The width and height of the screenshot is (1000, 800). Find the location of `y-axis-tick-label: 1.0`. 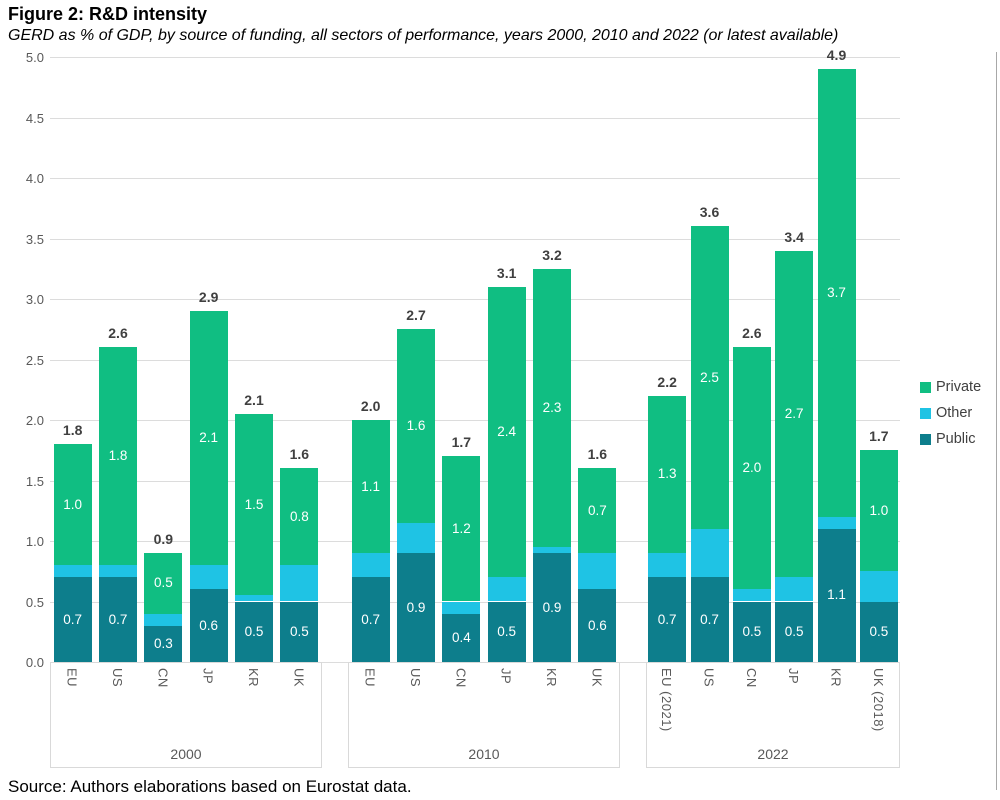

y-axis-tick-label: 1.0 is located at coordinates (34, 541).